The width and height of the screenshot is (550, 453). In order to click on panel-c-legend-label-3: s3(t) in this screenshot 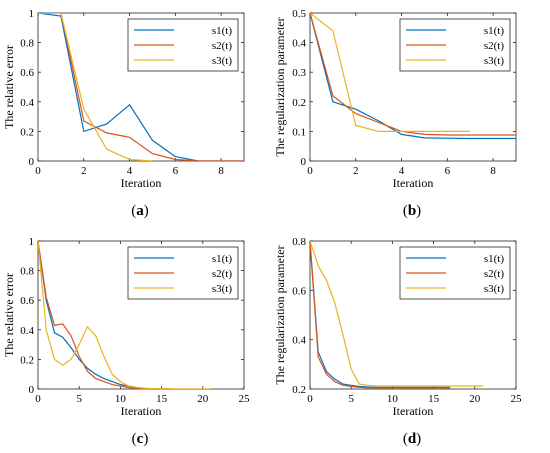, I will do `click(222, 289)`.